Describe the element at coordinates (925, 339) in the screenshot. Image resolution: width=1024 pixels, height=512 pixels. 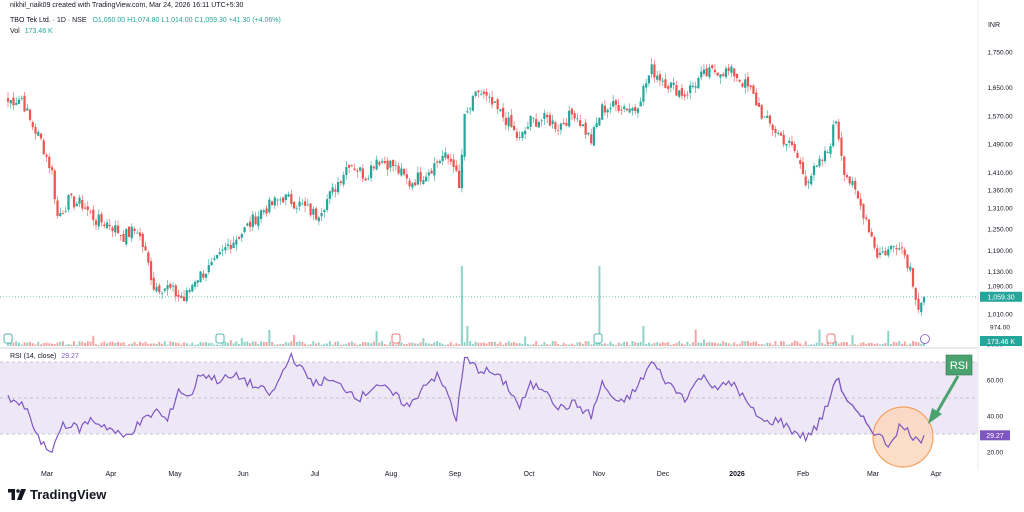
I see `dividend-marker` at that location.